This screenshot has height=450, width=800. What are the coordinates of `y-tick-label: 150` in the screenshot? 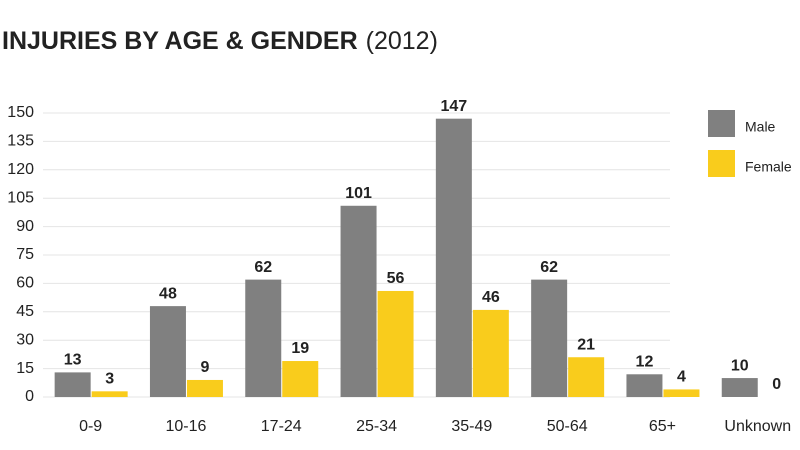 It's located at (20, 112).